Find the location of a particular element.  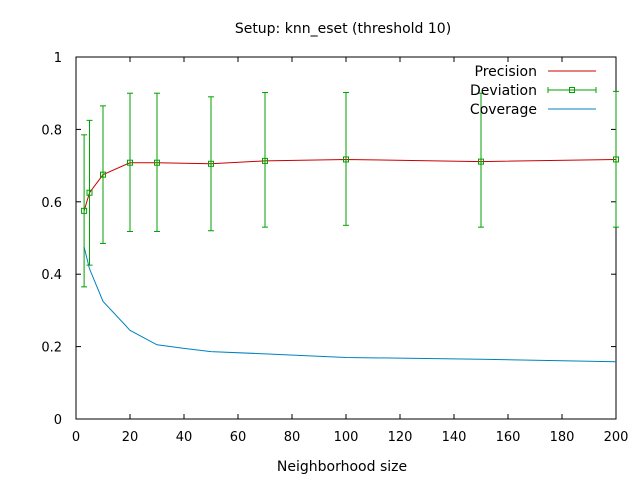

x-tick-label: 160 is located at coordinates (508, 437).